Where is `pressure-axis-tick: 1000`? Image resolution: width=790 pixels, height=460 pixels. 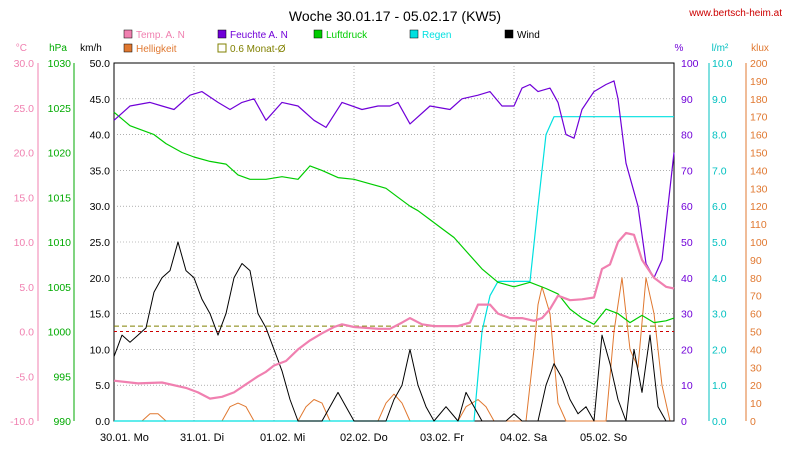 pressure-axis-tick: 1000 is located at coordinates (60, 333).